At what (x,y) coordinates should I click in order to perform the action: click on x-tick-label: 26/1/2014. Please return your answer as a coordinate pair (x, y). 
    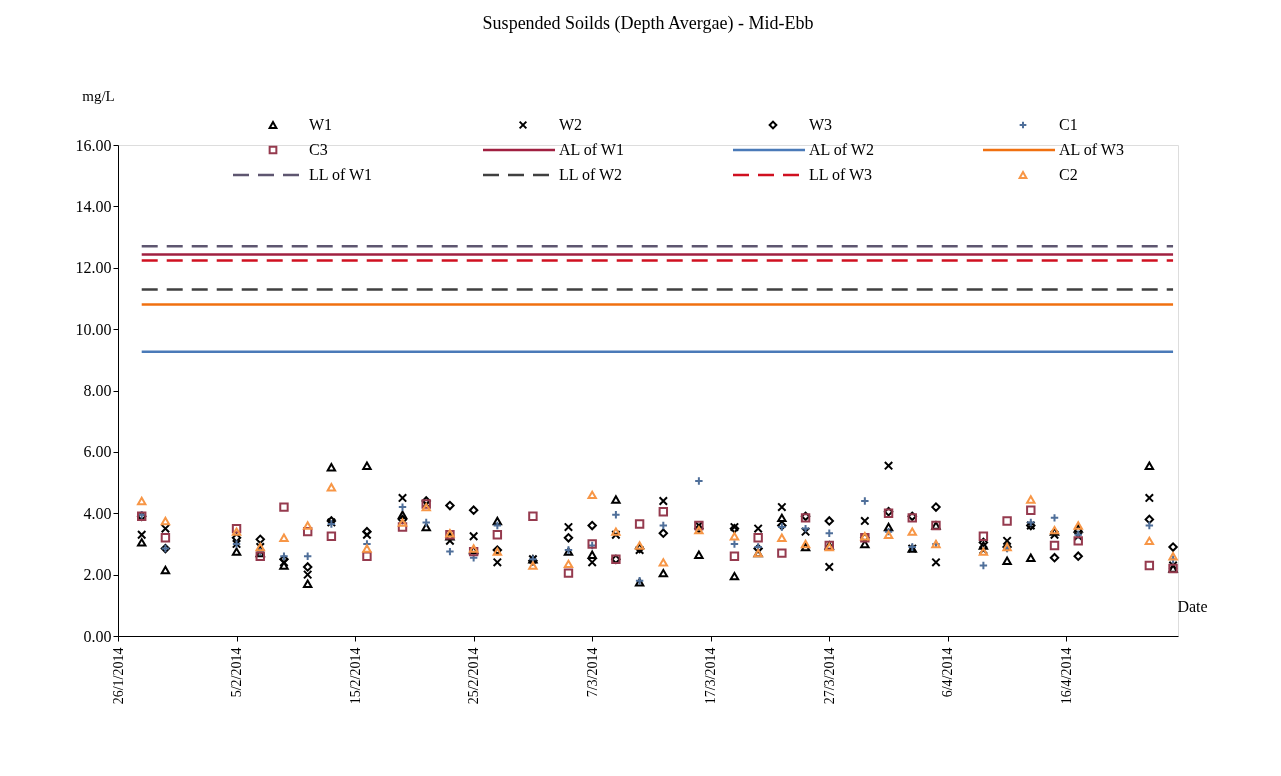
    Looking at the image, I should click on (118, 676).